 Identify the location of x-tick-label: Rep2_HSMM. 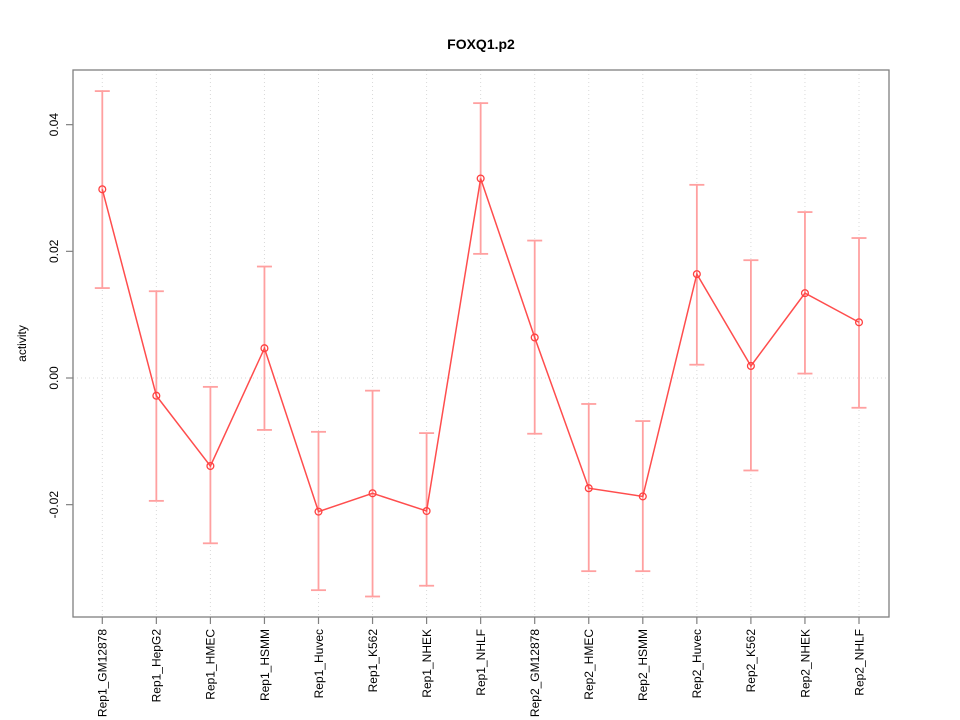
(643, 665).